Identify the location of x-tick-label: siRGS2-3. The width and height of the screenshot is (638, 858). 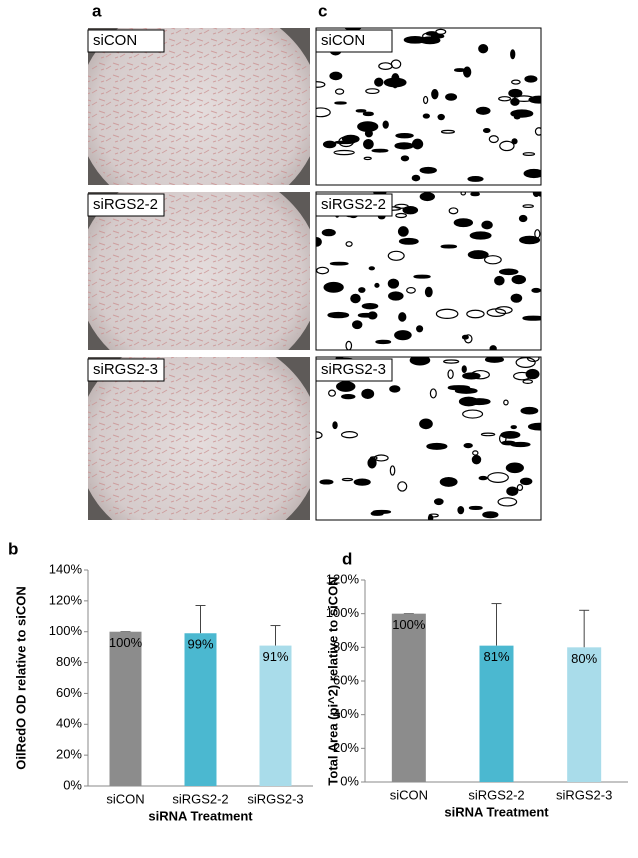
(584, 794).